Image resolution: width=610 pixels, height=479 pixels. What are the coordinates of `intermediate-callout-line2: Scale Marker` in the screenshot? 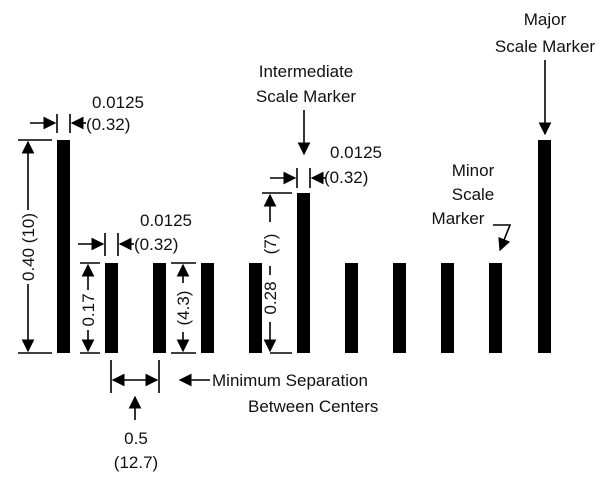 It's located at (306, 96).